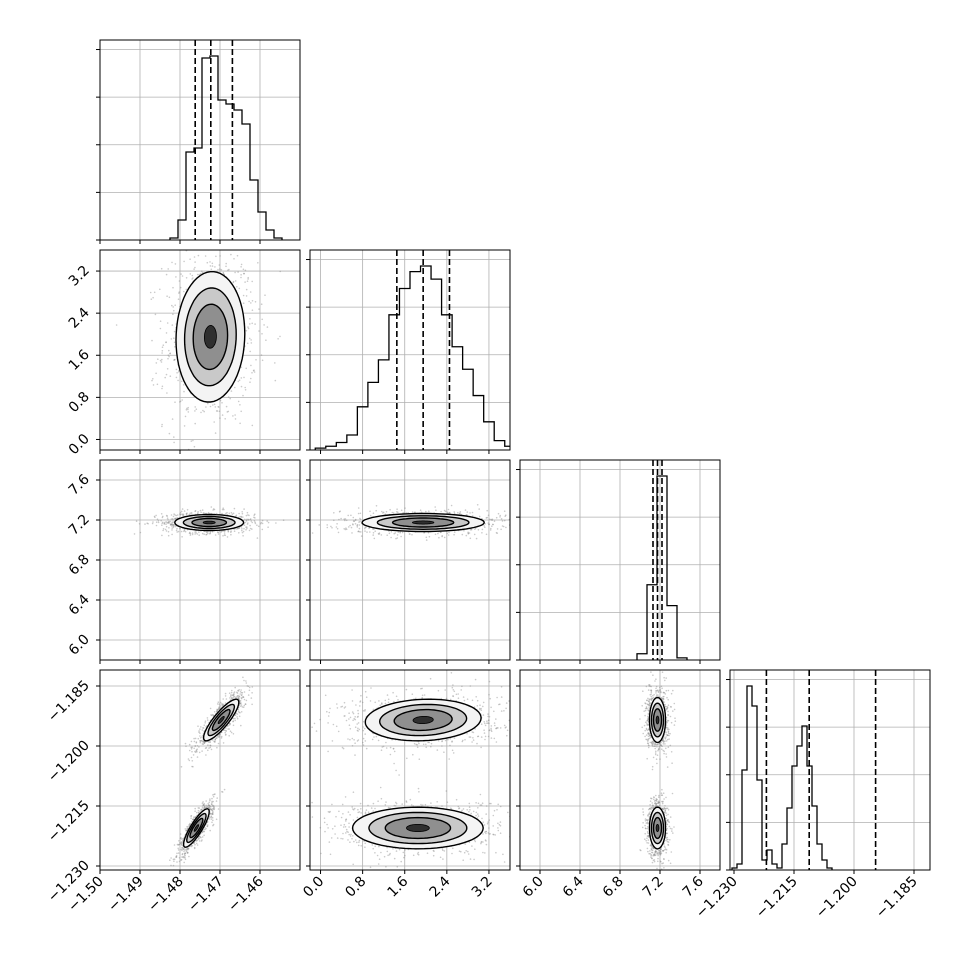  I want to click on panel-1-0: 0.00.81.62.43.2, so click(183, 353).